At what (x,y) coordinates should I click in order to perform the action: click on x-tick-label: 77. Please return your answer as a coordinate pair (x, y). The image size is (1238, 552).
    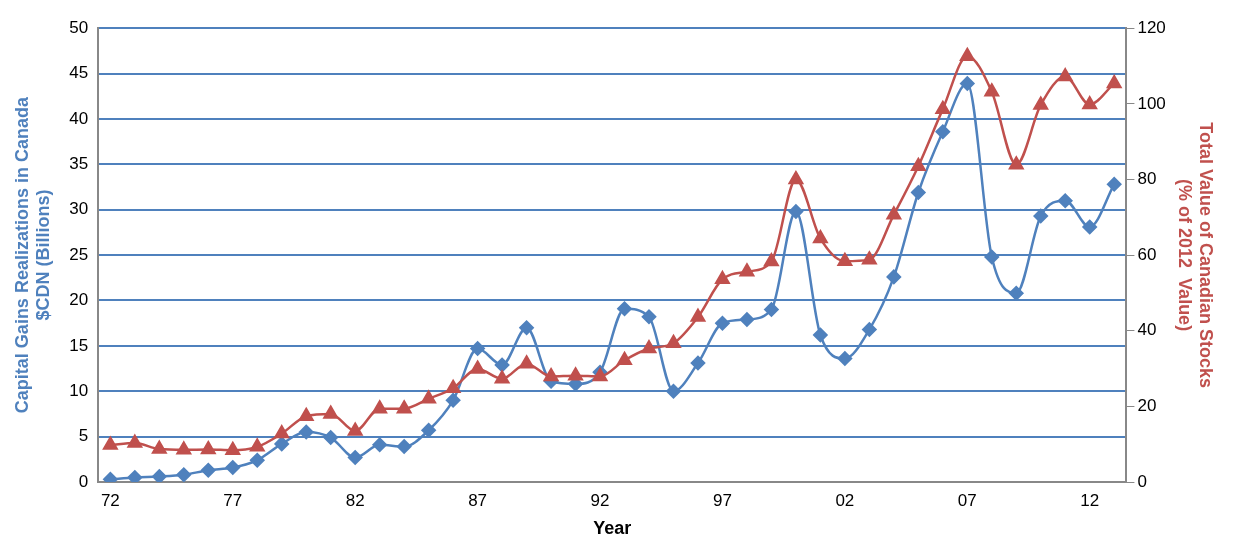
    Looking at the image, I should click on (233, 500).